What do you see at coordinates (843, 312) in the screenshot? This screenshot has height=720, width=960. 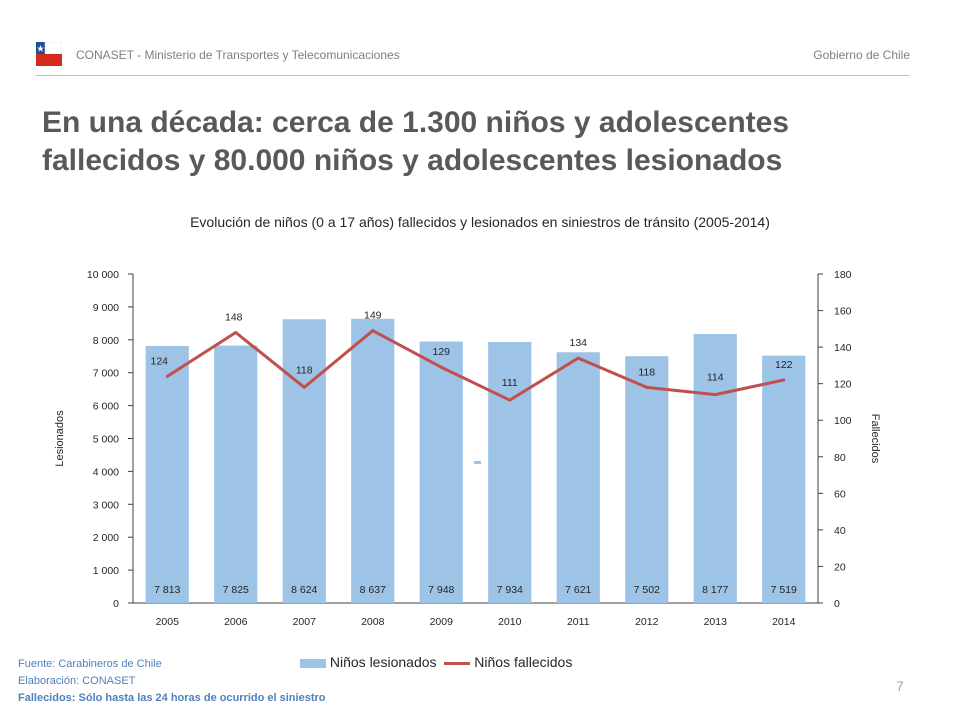 I see `right-axis-tick-label: 160` at bounding box center [843, 312].